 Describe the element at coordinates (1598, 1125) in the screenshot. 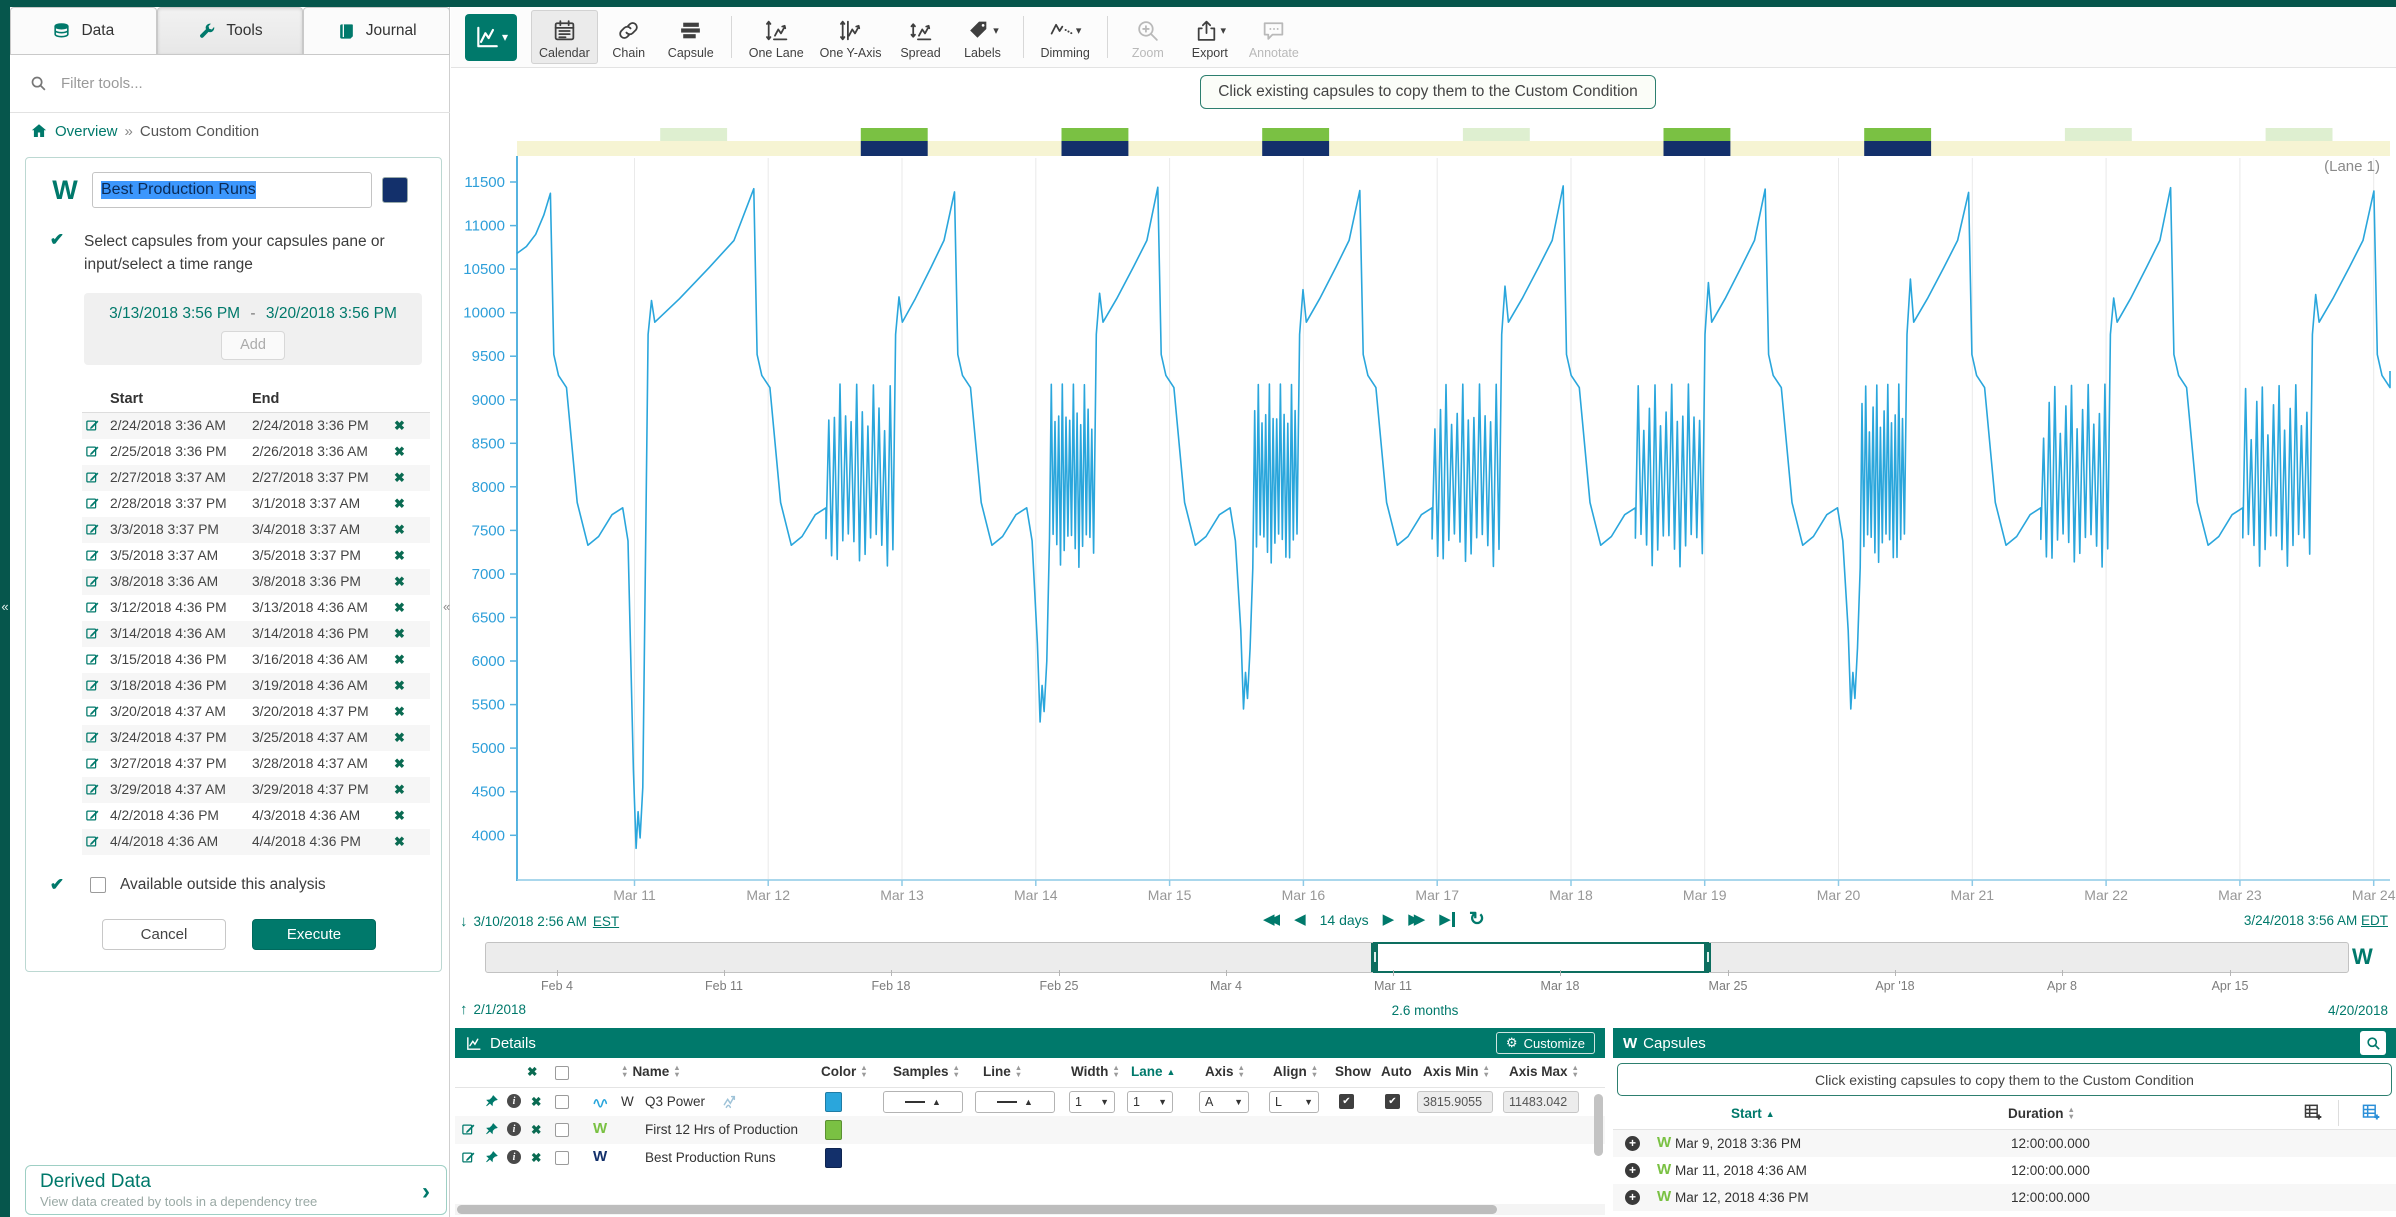

I see `details-vertical-scrollbar` at that location.